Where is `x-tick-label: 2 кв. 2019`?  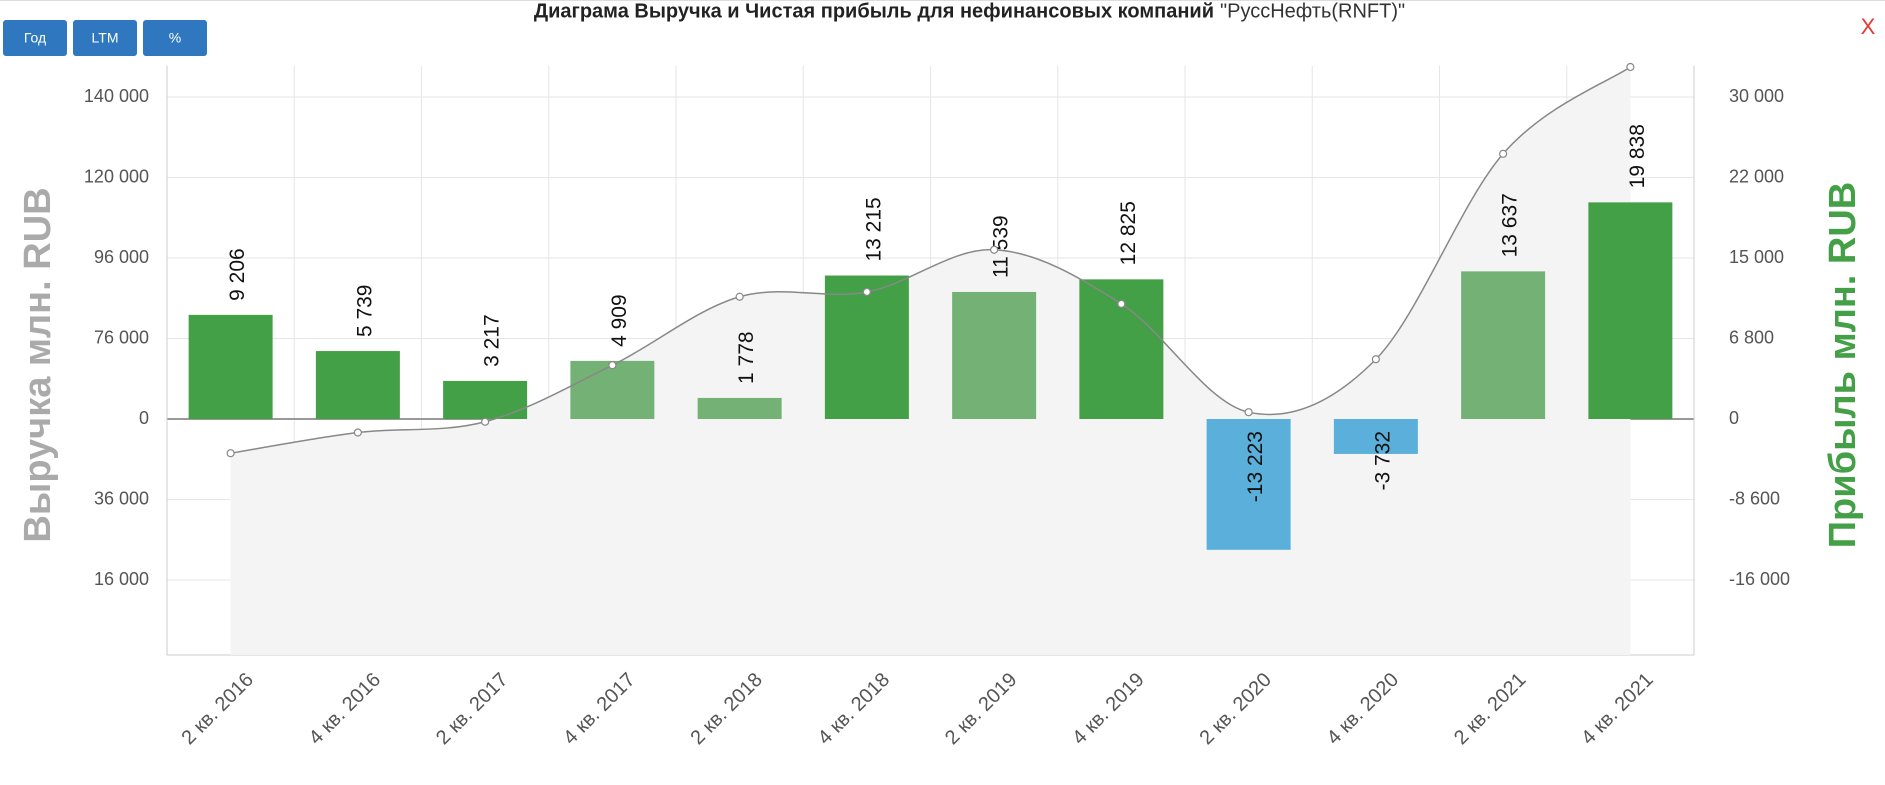
x-tick-label: 2 кв. 2019 is located at coordinates (981, 709).